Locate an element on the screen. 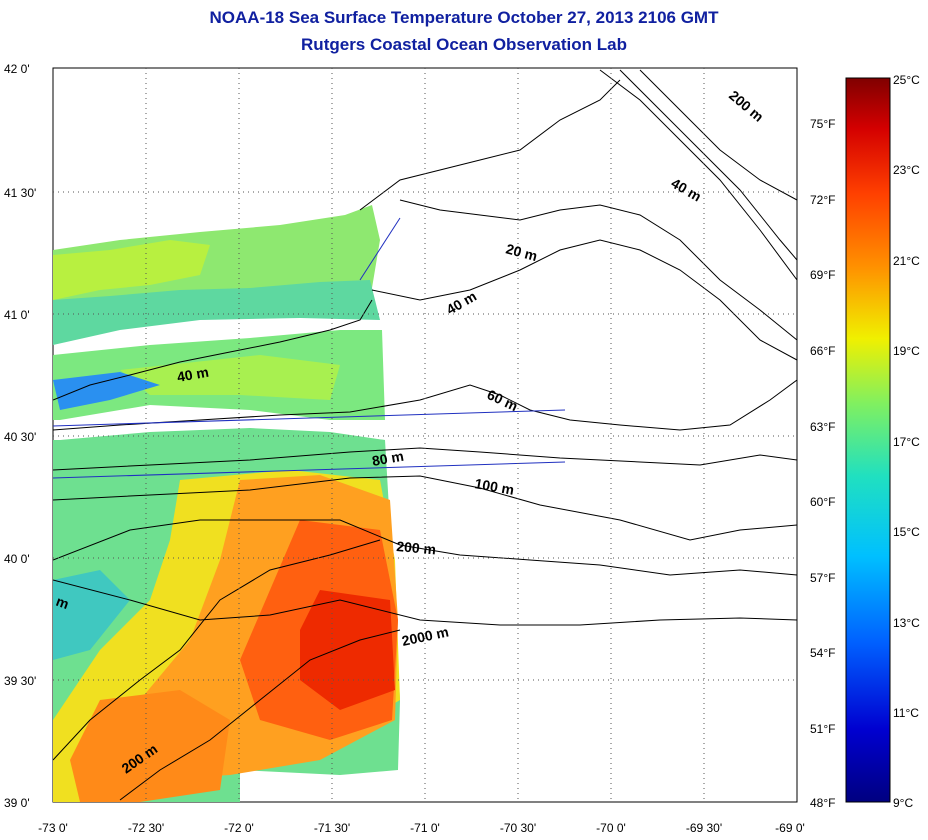 The height and width of the screenshot is (840, 928). fahrenheit-label: 69°F is located at coordinates (822, 275).